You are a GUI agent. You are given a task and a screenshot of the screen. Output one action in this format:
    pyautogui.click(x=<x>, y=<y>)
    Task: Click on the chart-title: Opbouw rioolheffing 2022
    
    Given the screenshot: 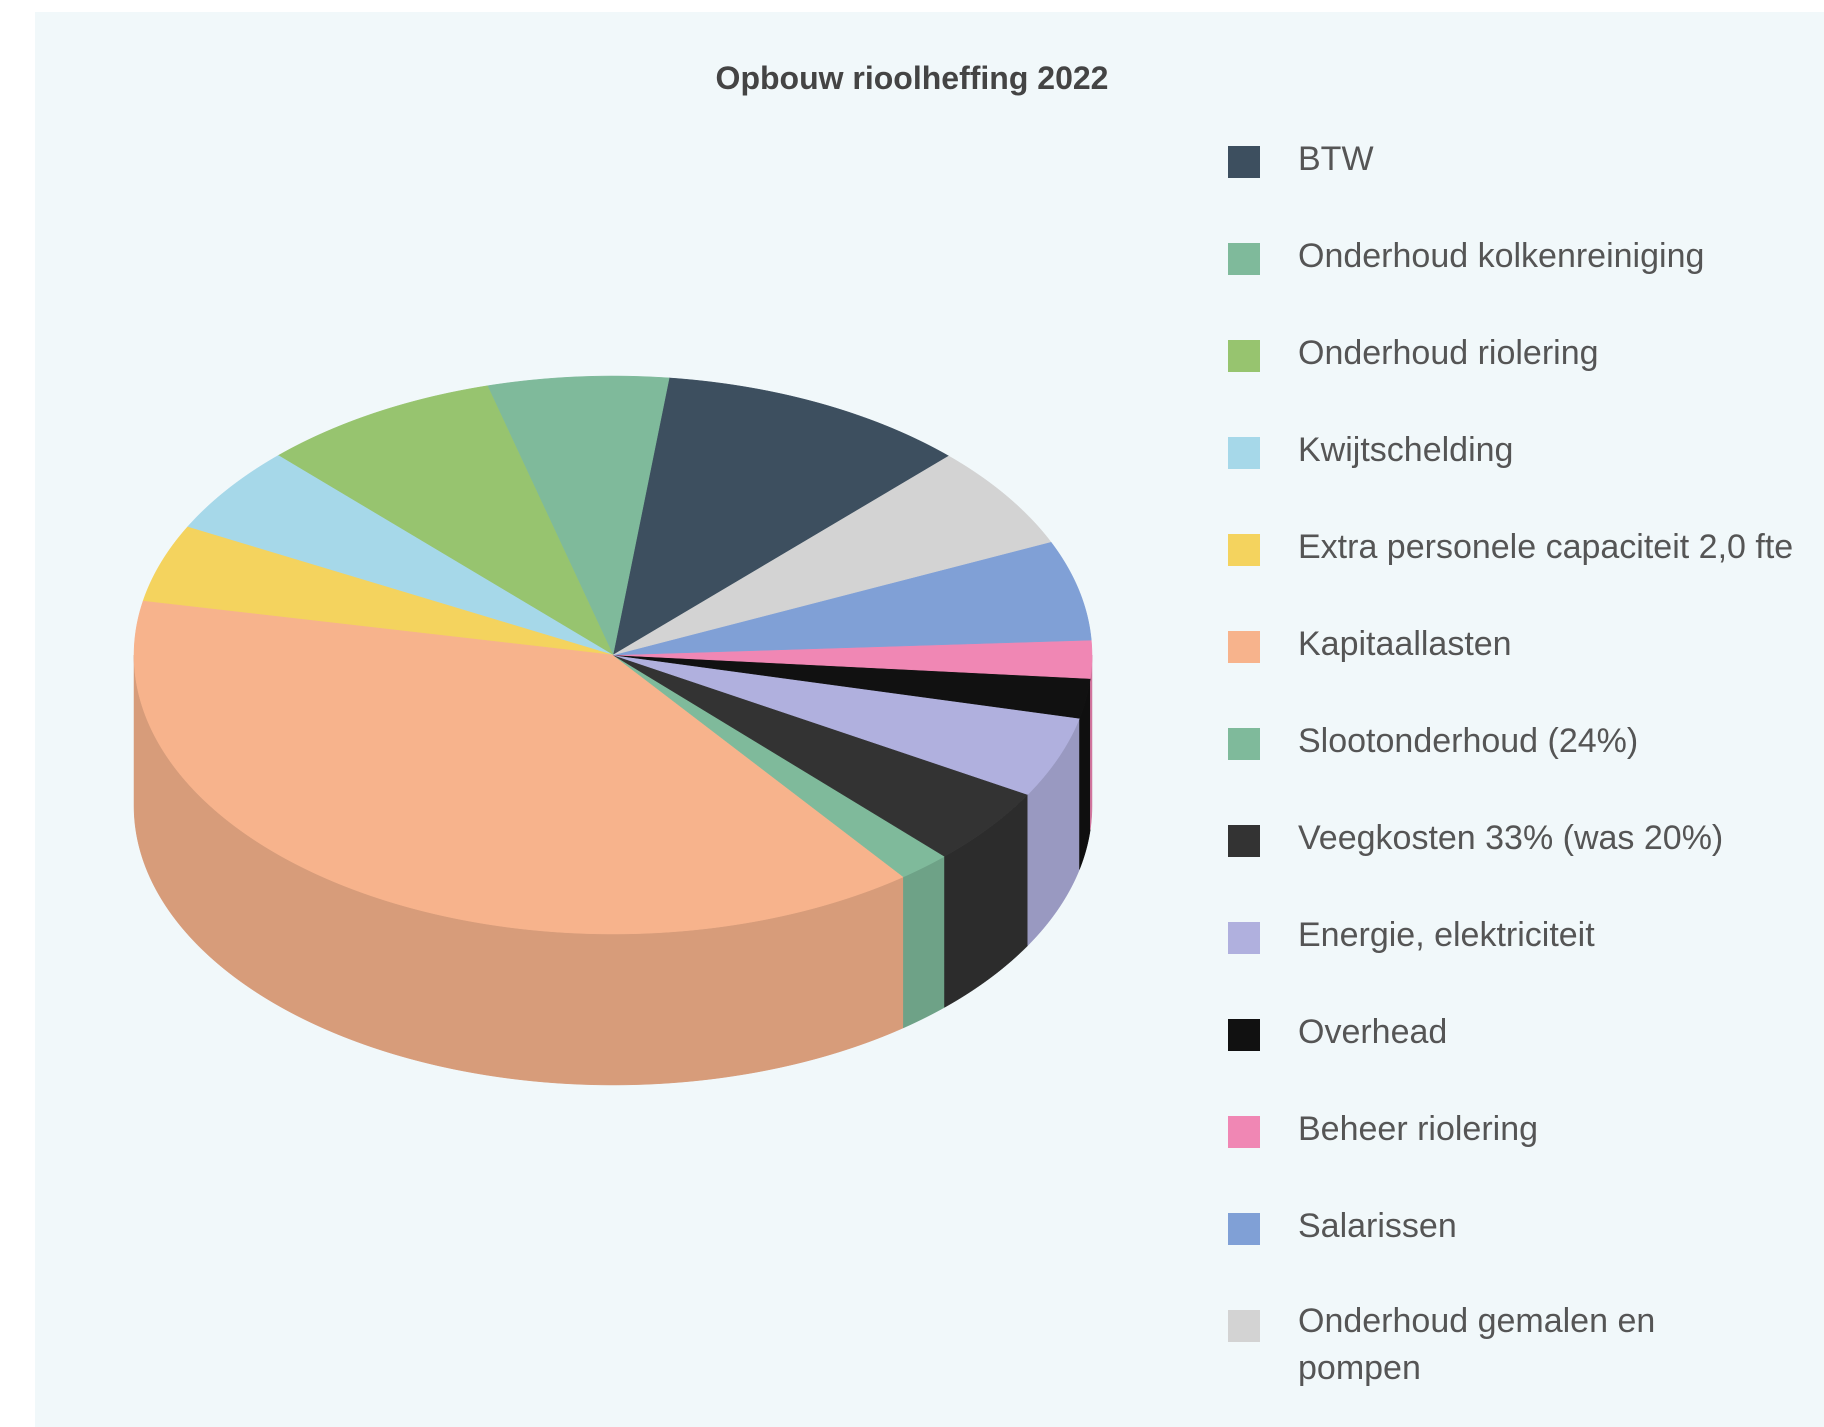 What is the action you would take?
    pyautogui.click(x=912, y=78)
    